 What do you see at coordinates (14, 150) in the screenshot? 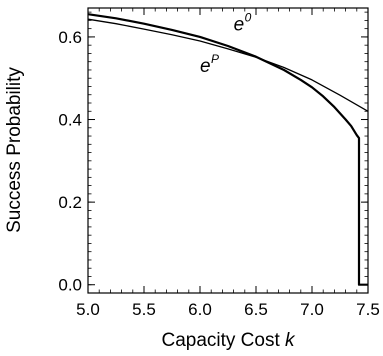
I see `y-axis-label: Success Probability` at bounding box center [14, 150].